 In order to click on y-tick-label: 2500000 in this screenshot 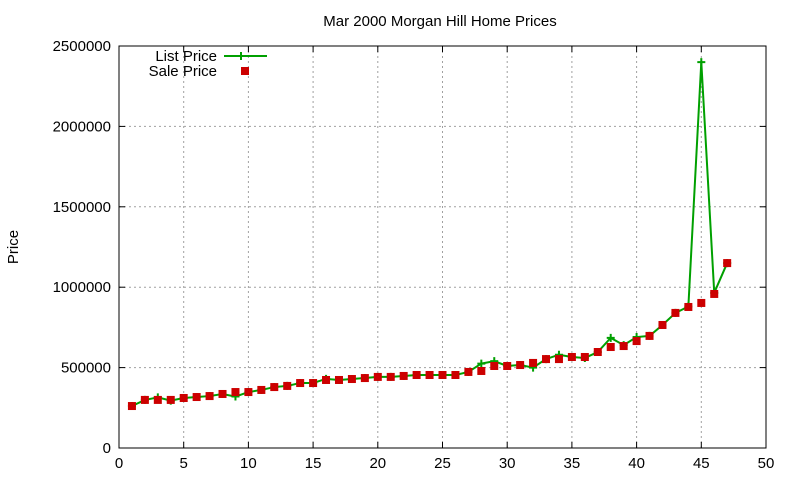, I will do `click(82, 46)`.